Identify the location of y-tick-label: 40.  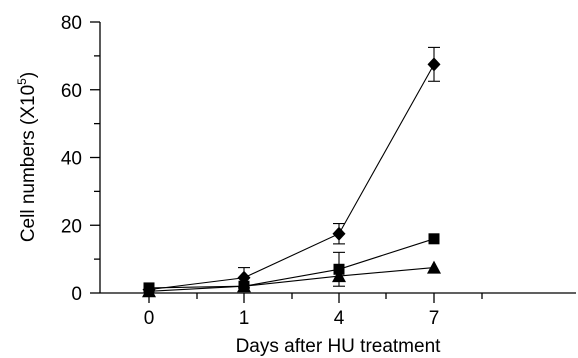
(71, 159).